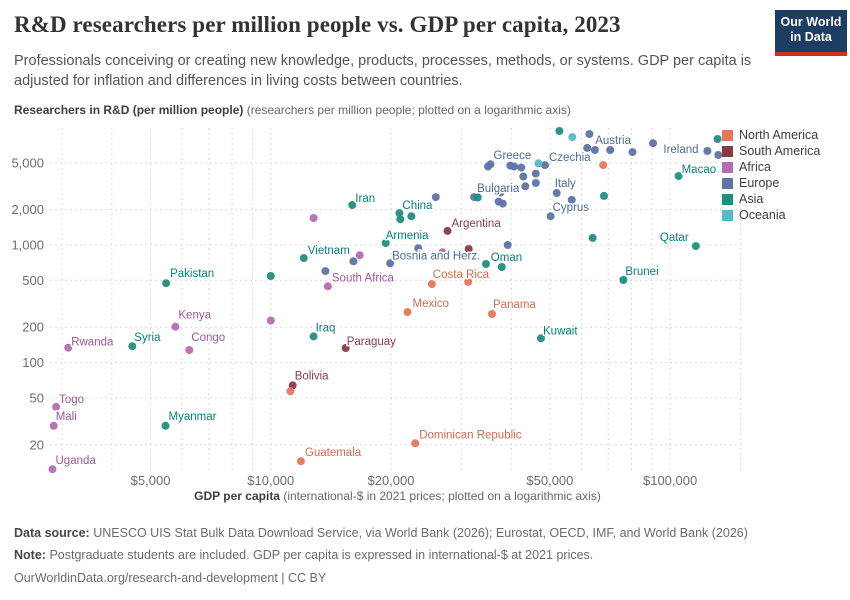 Image resolution: width=850 pixels, height=600 pixels. What do you see at coordinates (345, 348) in the screenshot?
I see `data-point-paraguay` at bounding box center [345, 348].